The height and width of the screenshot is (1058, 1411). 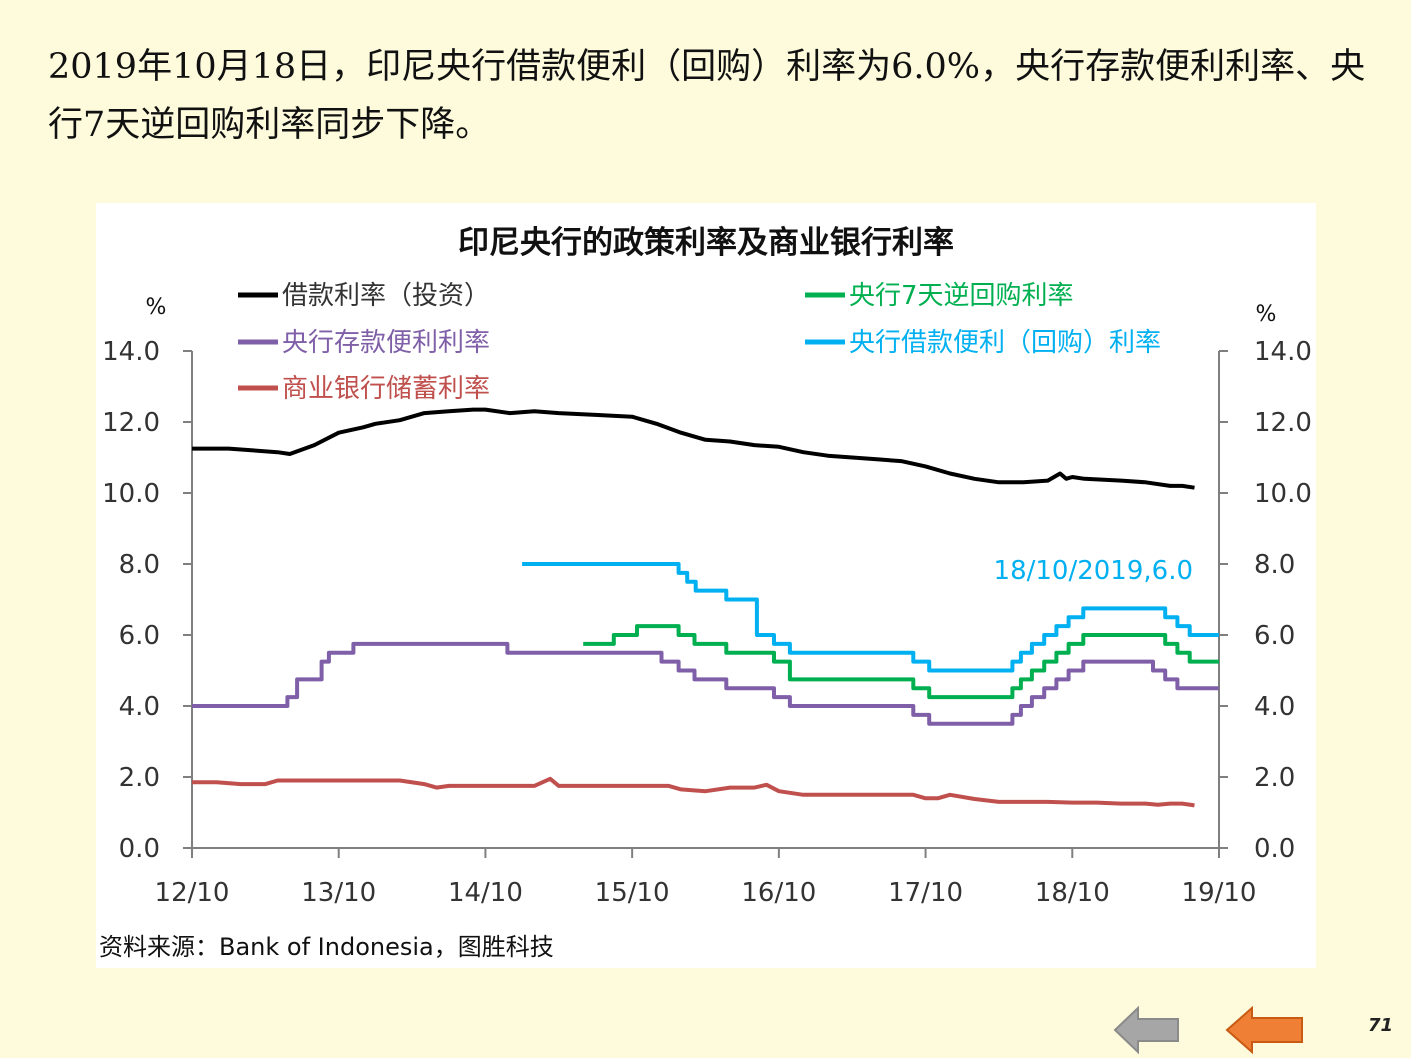 What do you see at coordinates (131, 352) in the screenshot?
I see `left-y-tick-label: 14.0` at bounding box center [131, 352].